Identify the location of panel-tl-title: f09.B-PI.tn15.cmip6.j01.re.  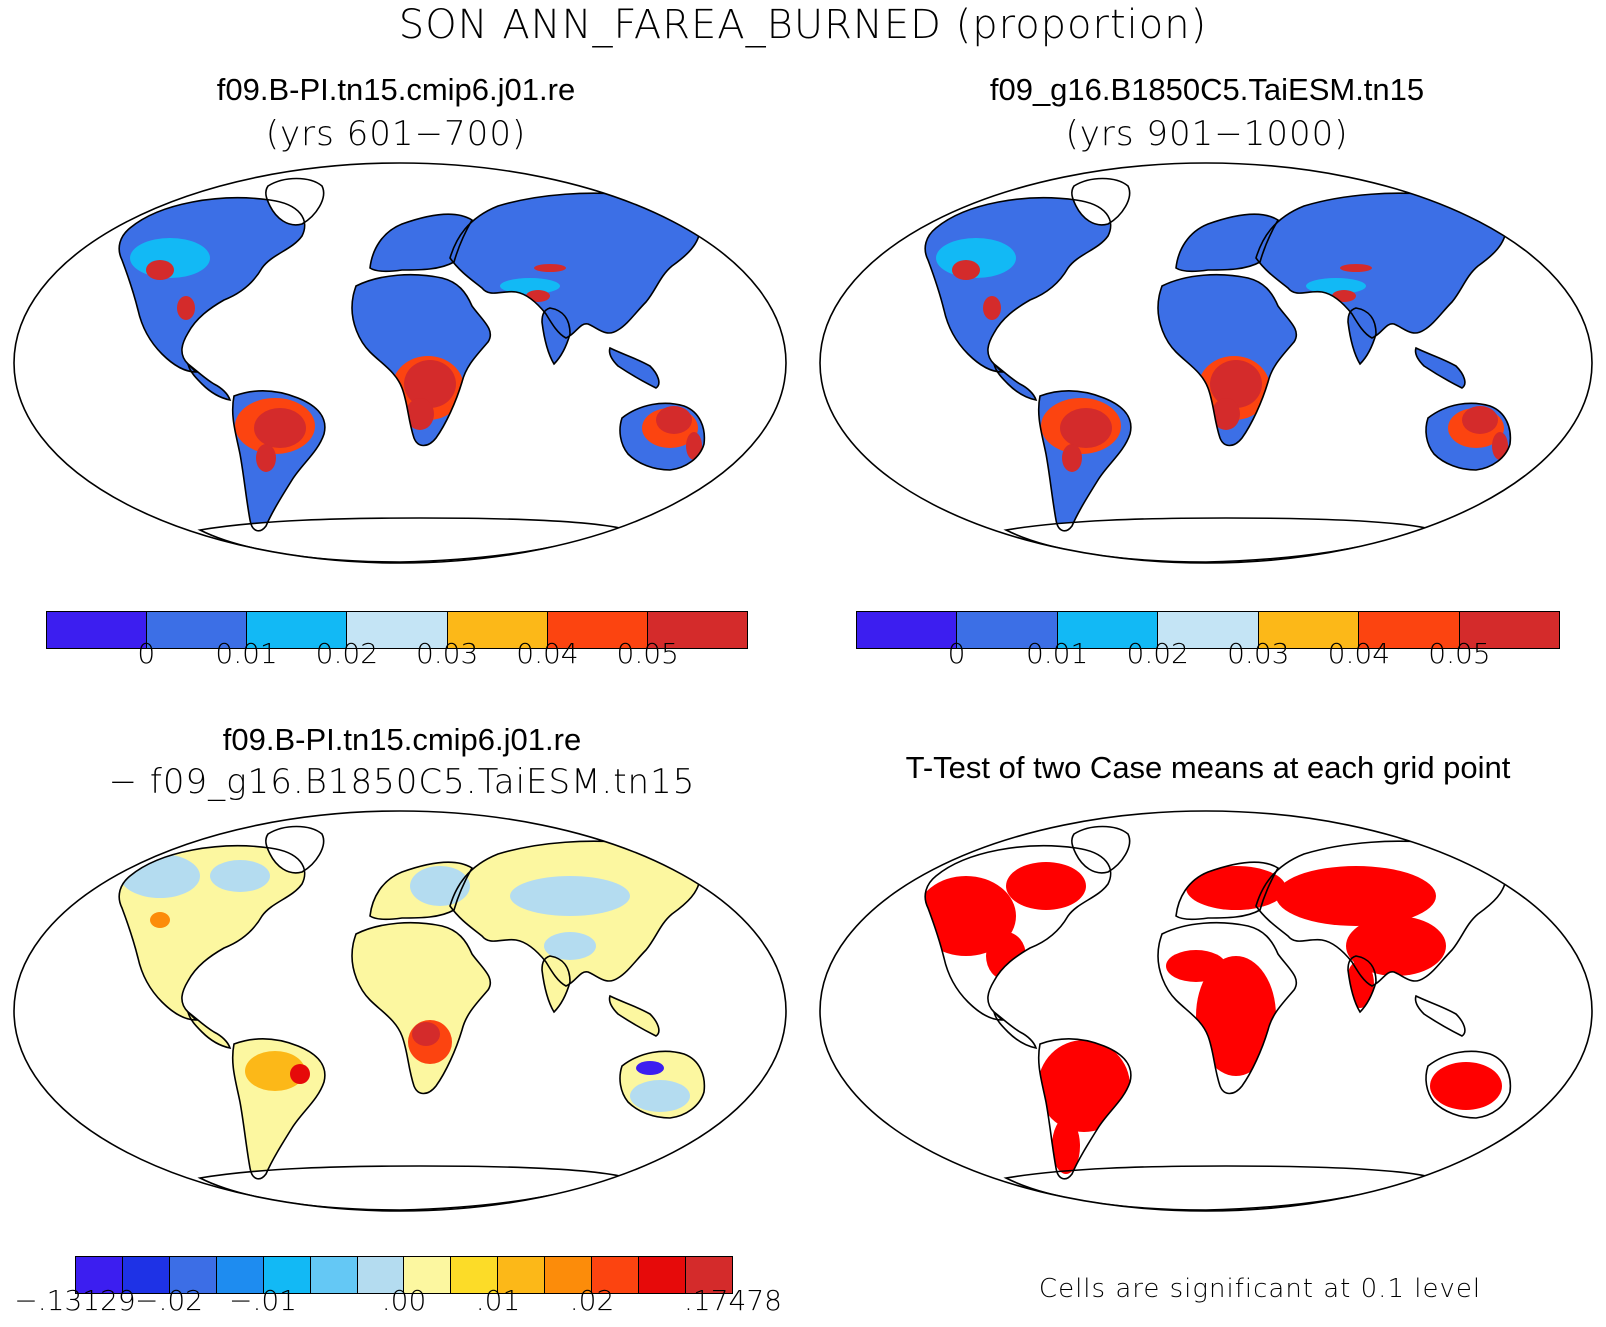
(396, 89).